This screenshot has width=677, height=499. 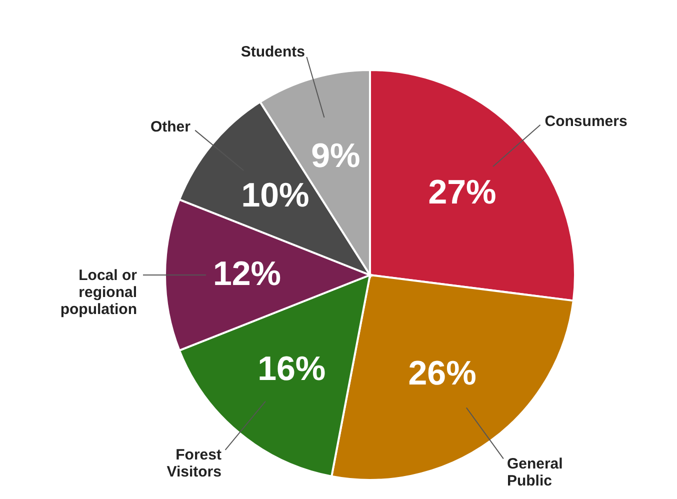 I want to click on slice-label: Forest Visitors, so click(x=194, y=463).